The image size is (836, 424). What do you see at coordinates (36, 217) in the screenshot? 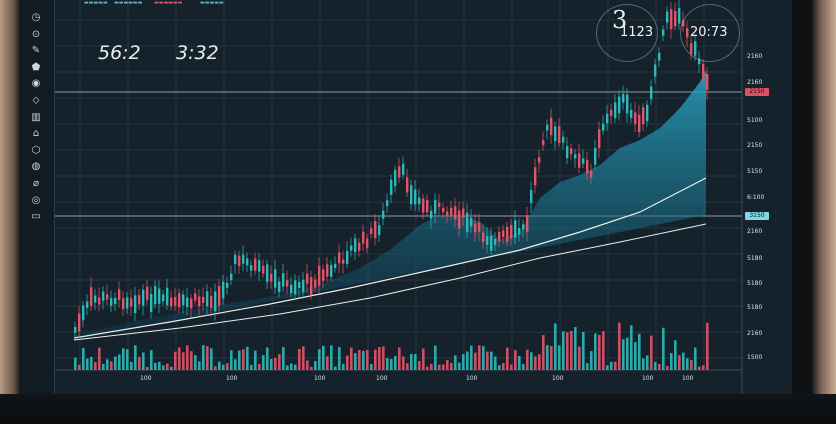
I see `layers-icon: ▭` at bounding box center [36, 217].